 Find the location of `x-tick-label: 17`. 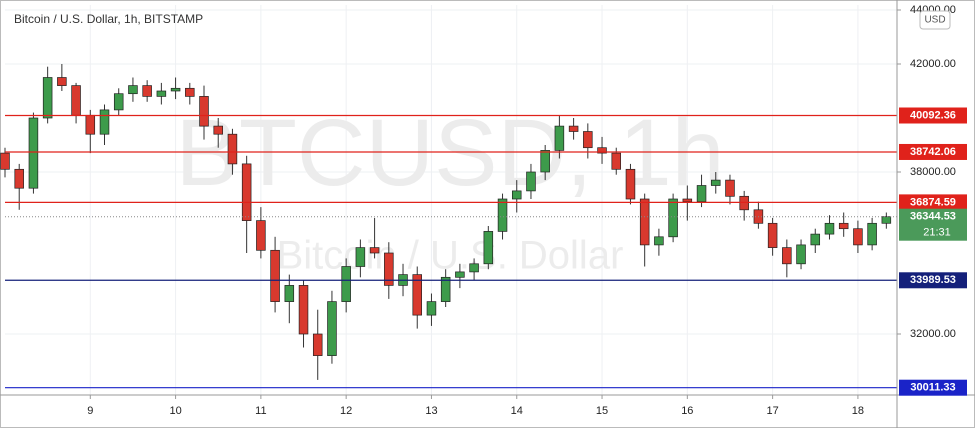

x-tick-label: 17 is located at coordinates (772, 411).